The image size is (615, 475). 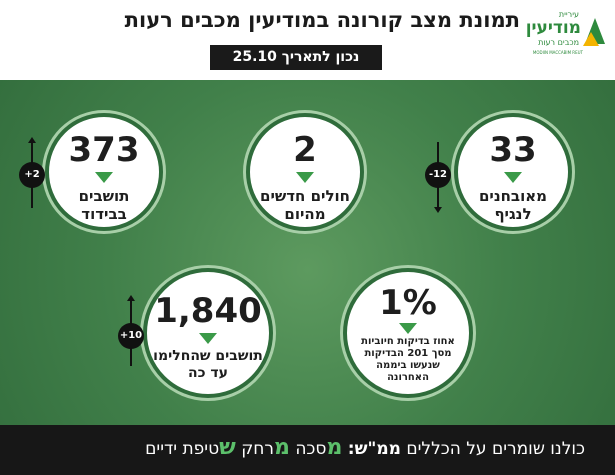 What do you see at coordinates (513, 196) in the screenshot?
I see `confirmed-label-1: מאובחנים` at bounding box center [513, 196].